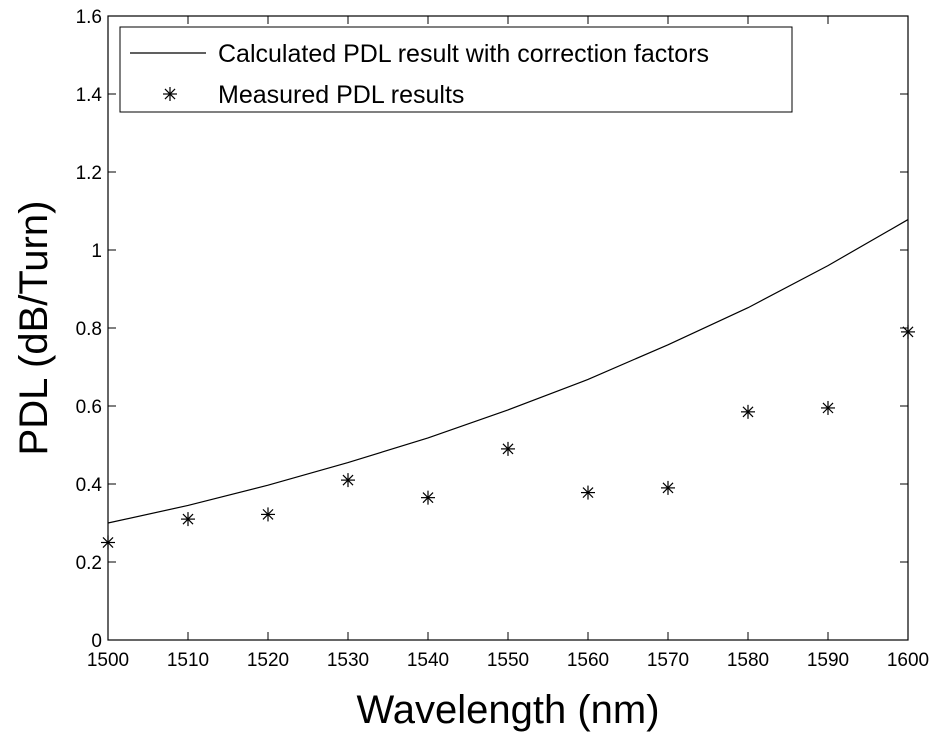  Describe the element at coordinates (428, 660) in the screenshot. I see `x-tick-label: 1540` at that location.